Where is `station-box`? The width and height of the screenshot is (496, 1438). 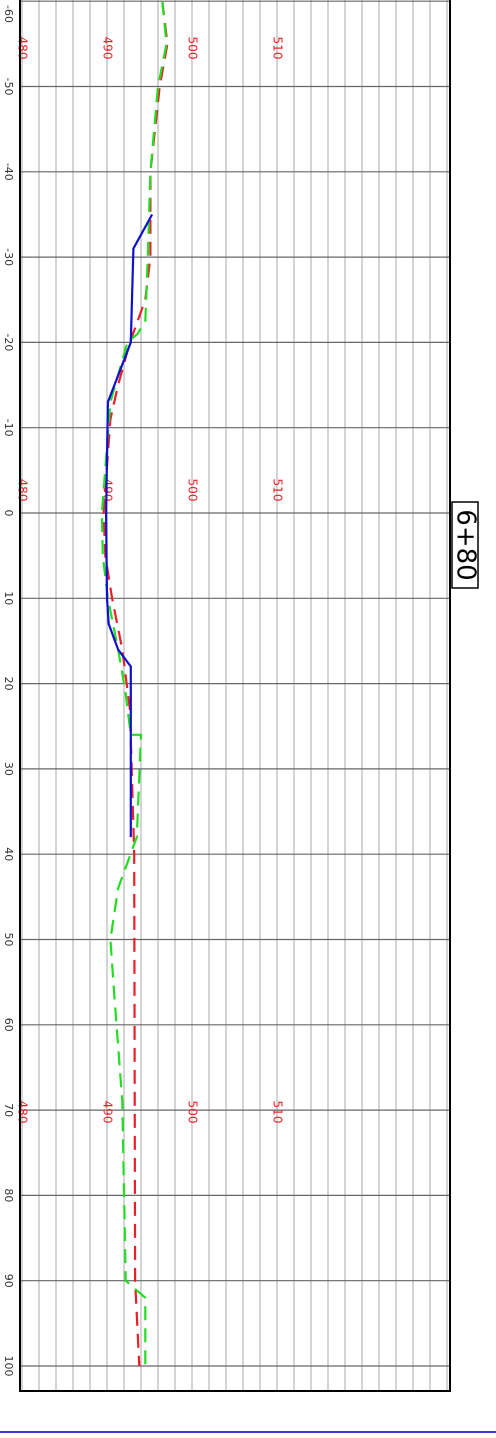 station-box is located at coordinates (465, 545).